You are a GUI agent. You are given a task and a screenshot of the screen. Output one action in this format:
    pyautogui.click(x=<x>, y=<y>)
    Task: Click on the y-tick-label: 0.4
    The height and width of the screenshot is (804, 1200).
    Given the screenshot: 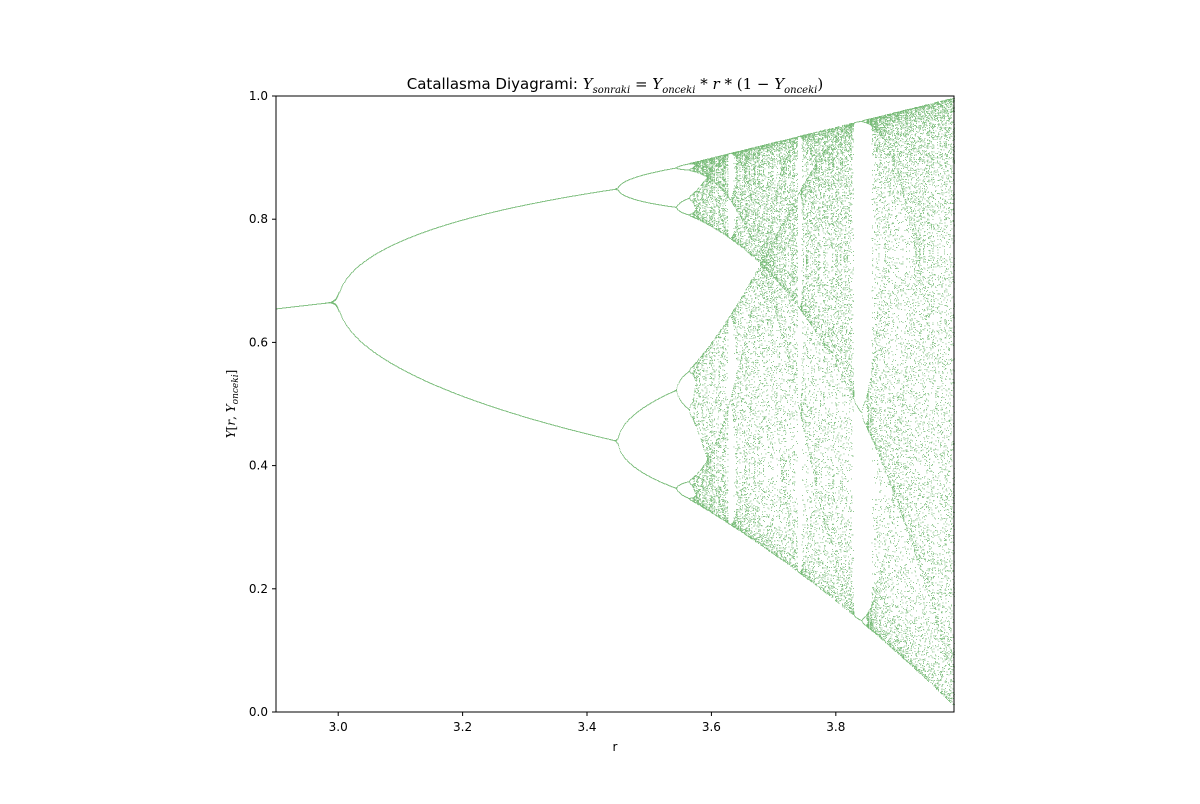 What is the action you would take?
    pyautogui.click(x=258, y=466)
    